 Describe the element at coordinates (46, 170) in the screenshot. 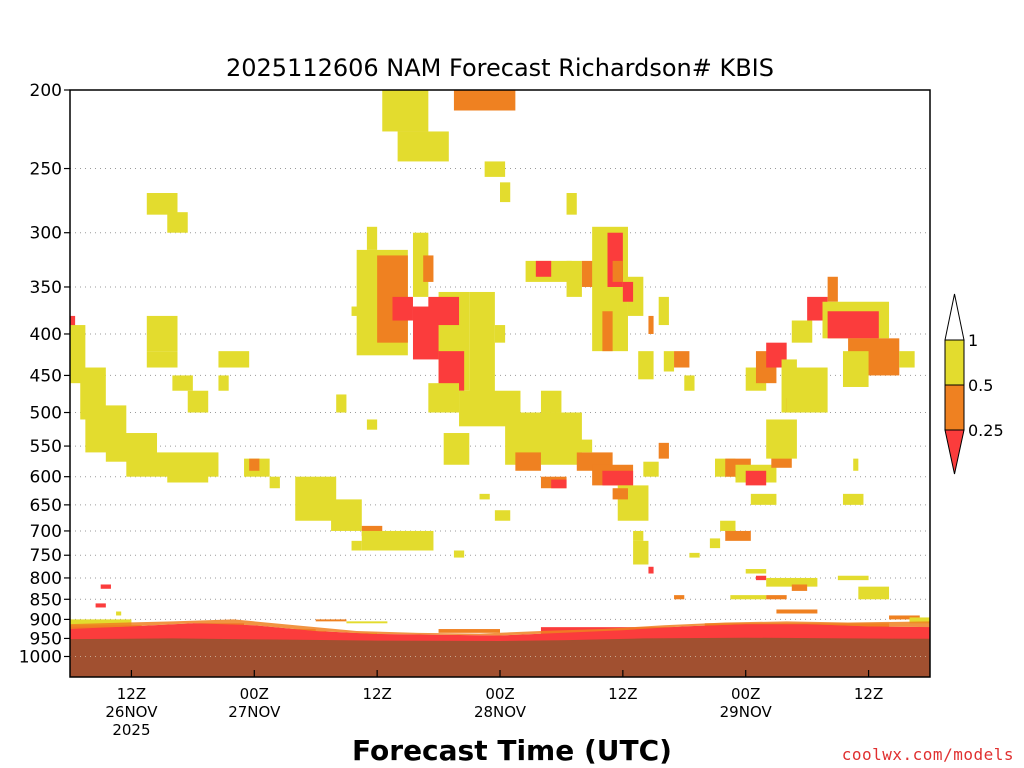

I see `y-tick-label: 250` at that location.